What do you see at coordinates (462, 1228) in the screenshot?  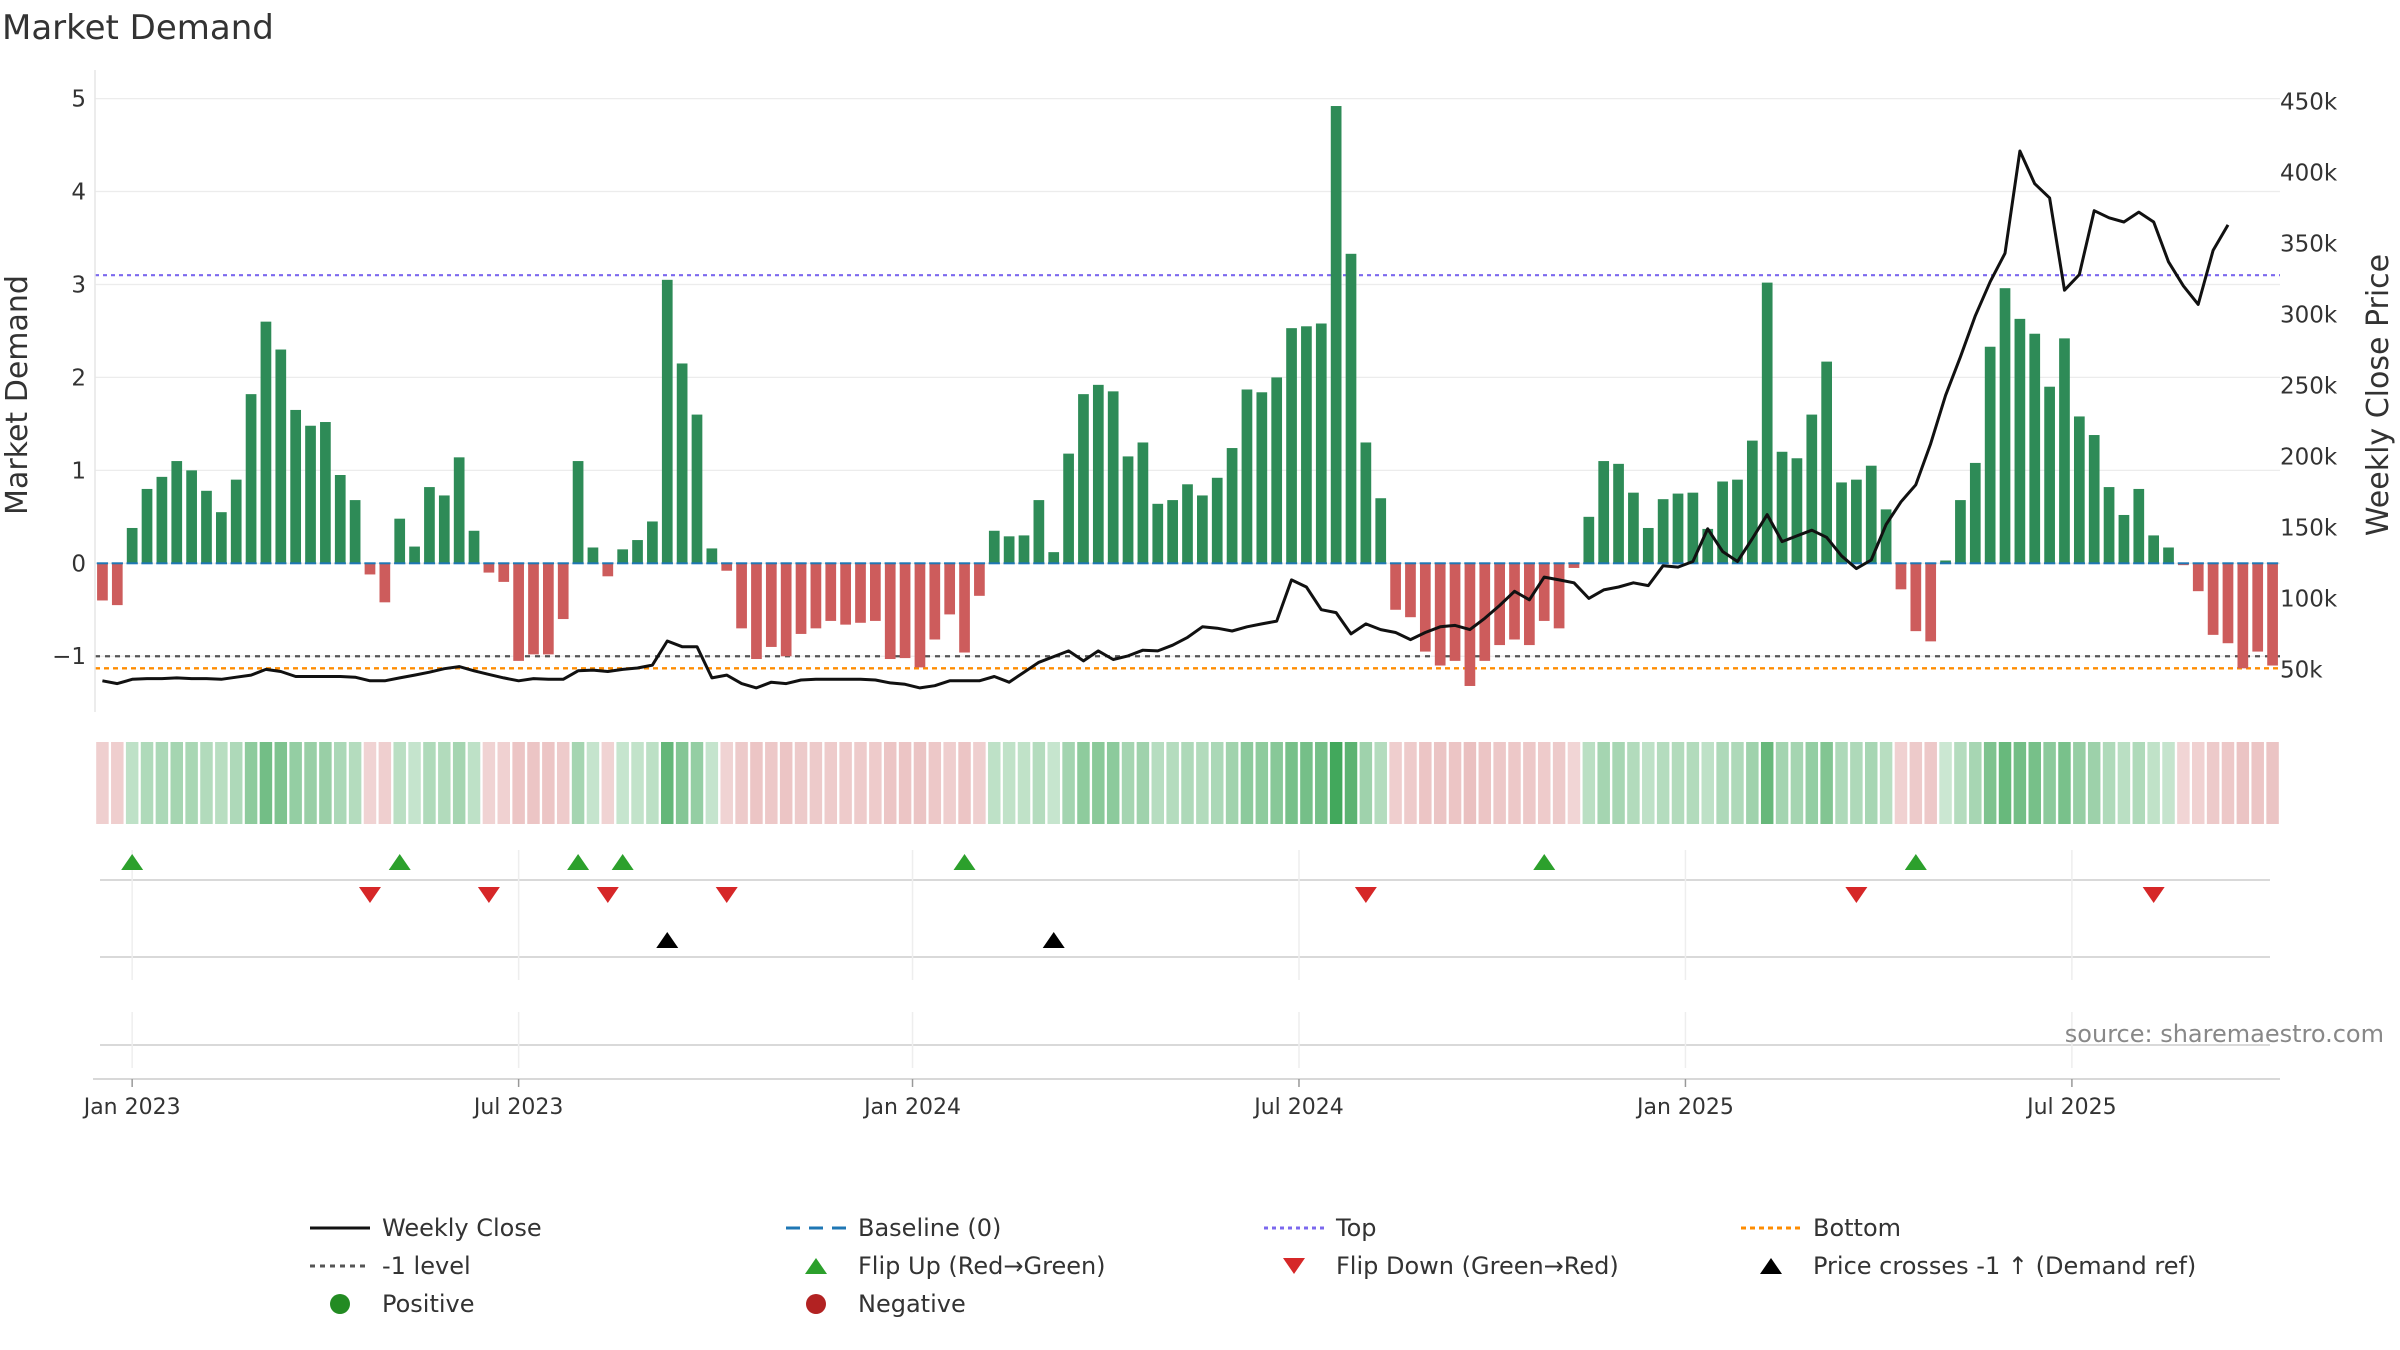 I see `legend-label-weekly_close: Weekly Close` at bounding box center [462, 1228].